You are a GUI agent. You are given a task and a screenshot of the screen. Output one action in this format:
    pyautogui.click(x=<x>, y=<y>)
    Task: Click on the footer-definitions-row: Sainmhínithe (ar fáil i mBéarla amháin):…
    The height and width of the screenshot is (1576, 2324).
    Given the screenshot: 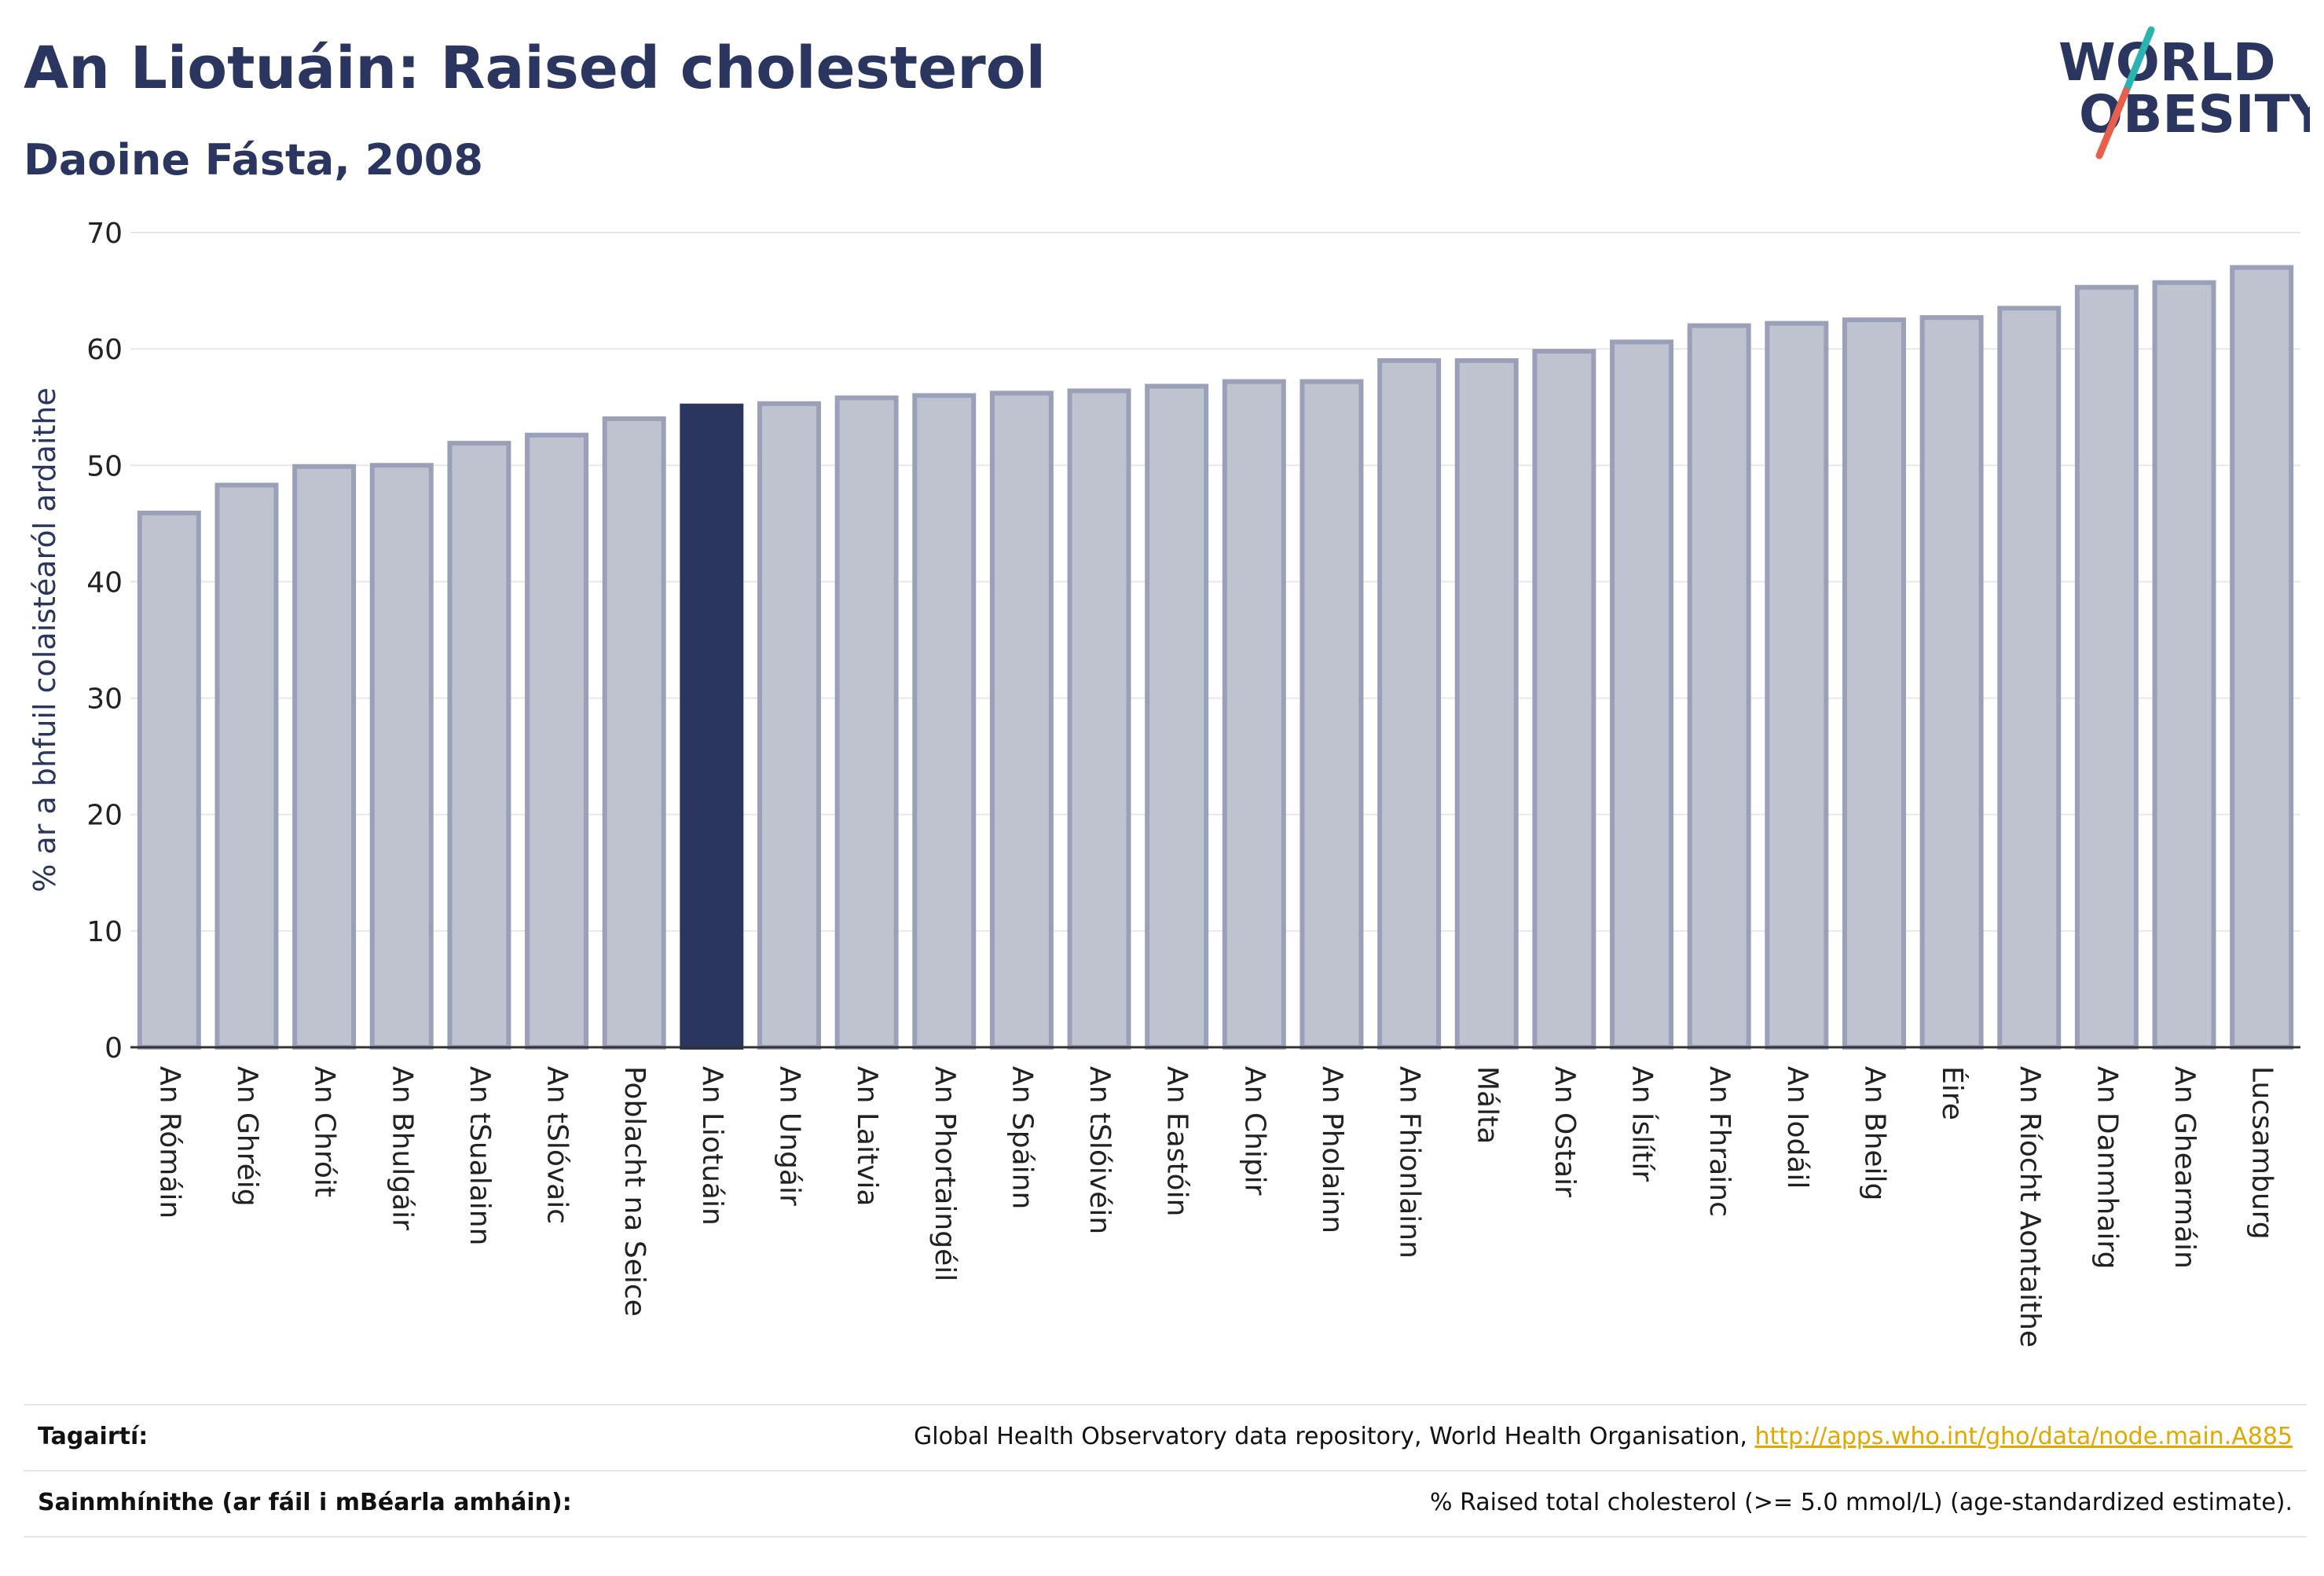 What is the action you would take?
    pyautogui.click(x=1165, y=1505)
    